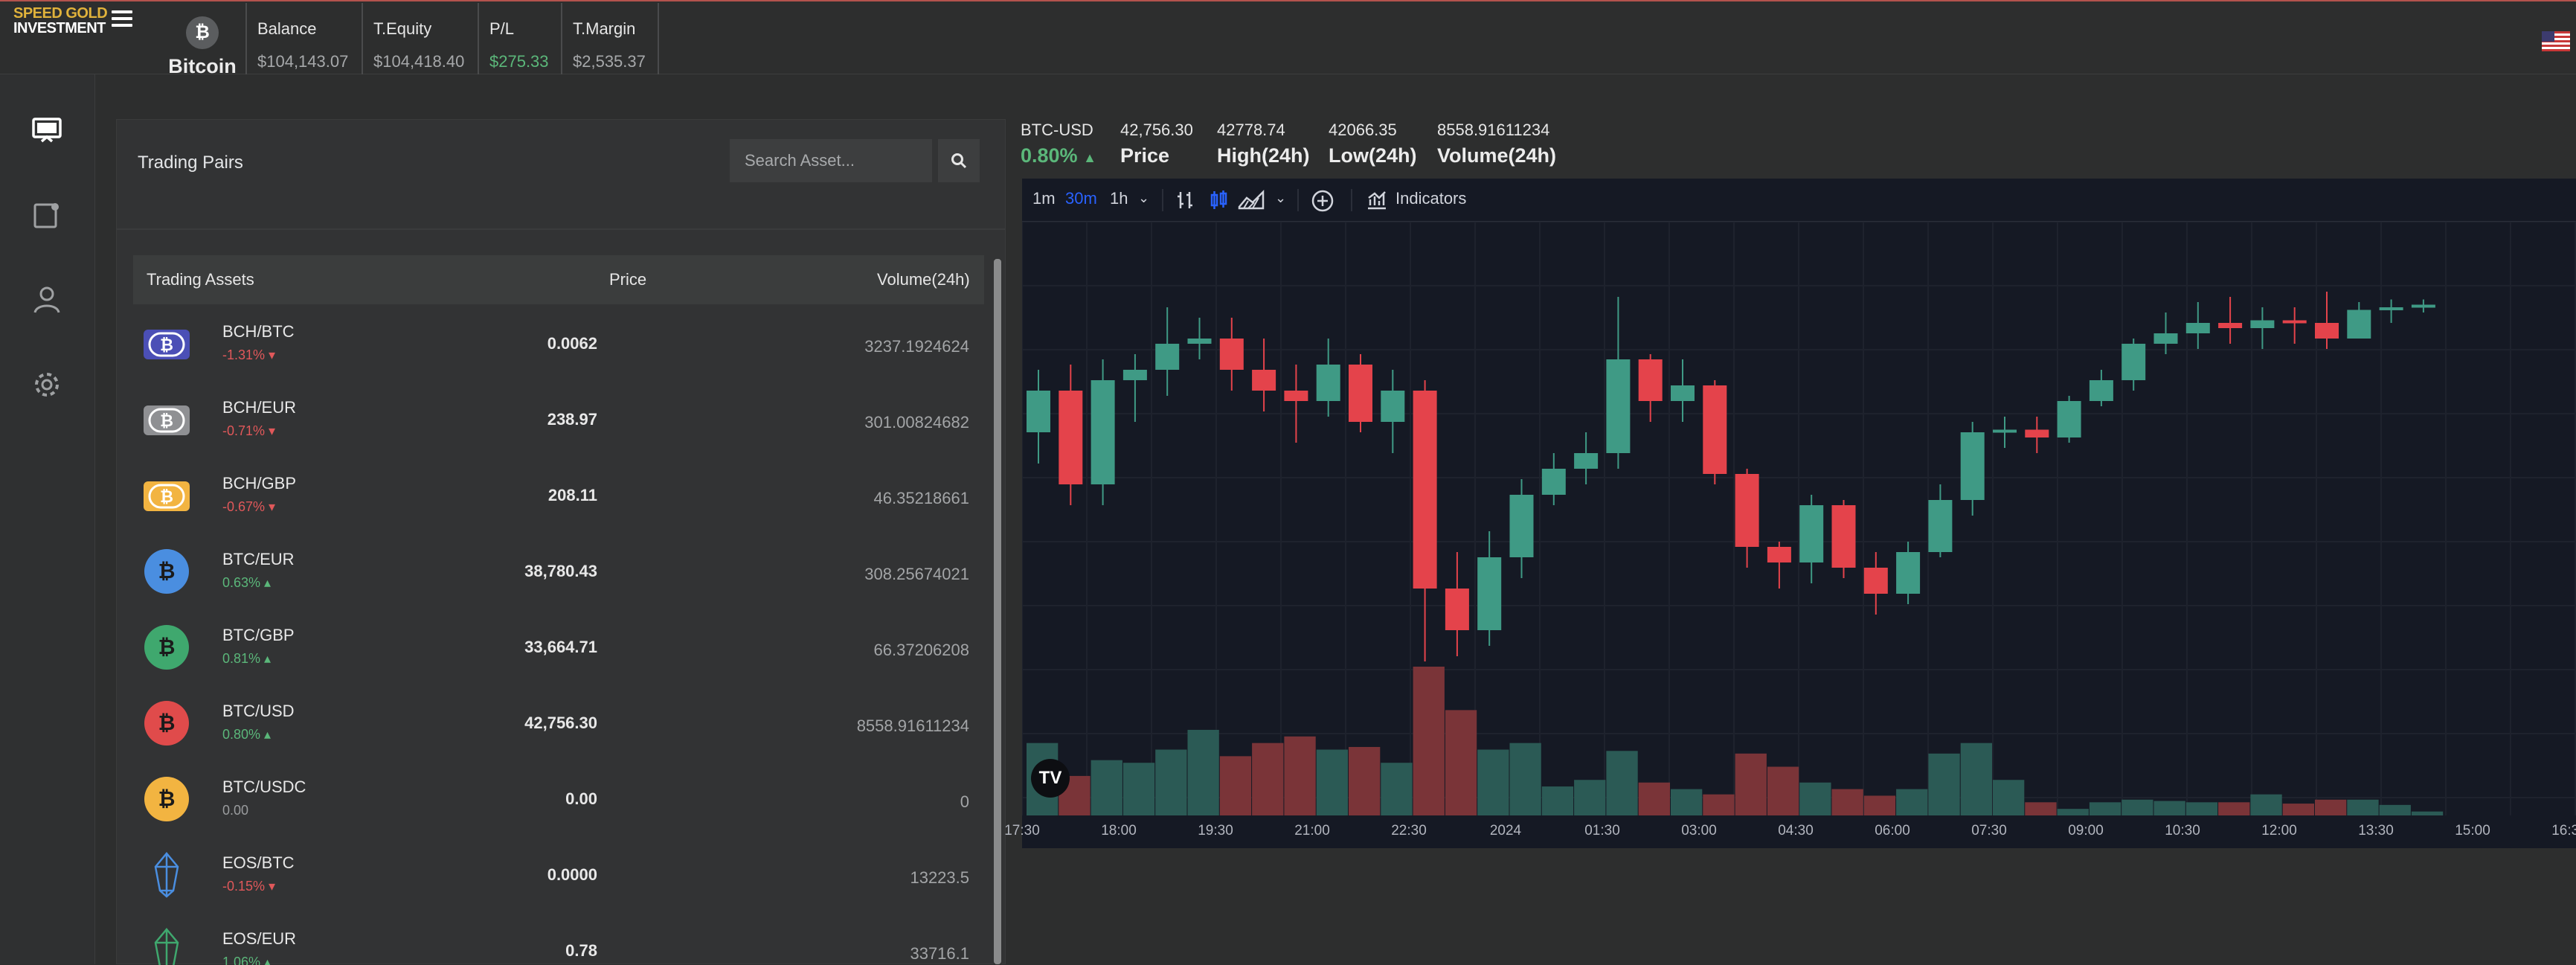 This screenshot has height=965, width=2576. I want to click on gear-icon, so click(47, 385).